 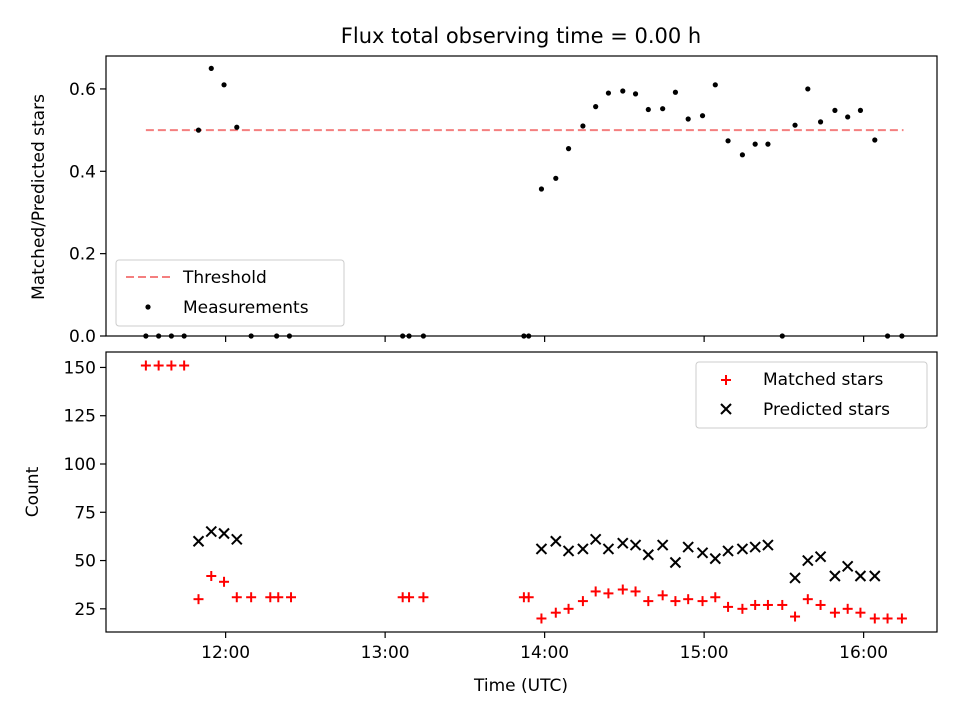 I want to click on bottom-legend-box, so click(x=811, y=395).